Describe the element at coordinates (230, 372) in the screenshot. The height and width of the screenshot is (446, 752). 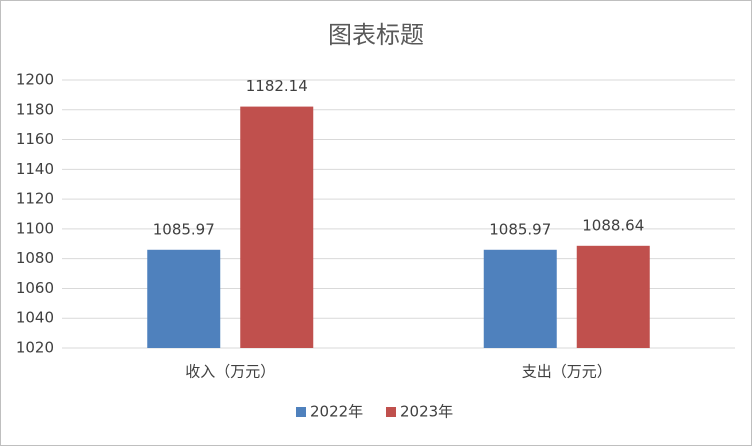
I see `x-tick-label: 收入（万元）` at that location.